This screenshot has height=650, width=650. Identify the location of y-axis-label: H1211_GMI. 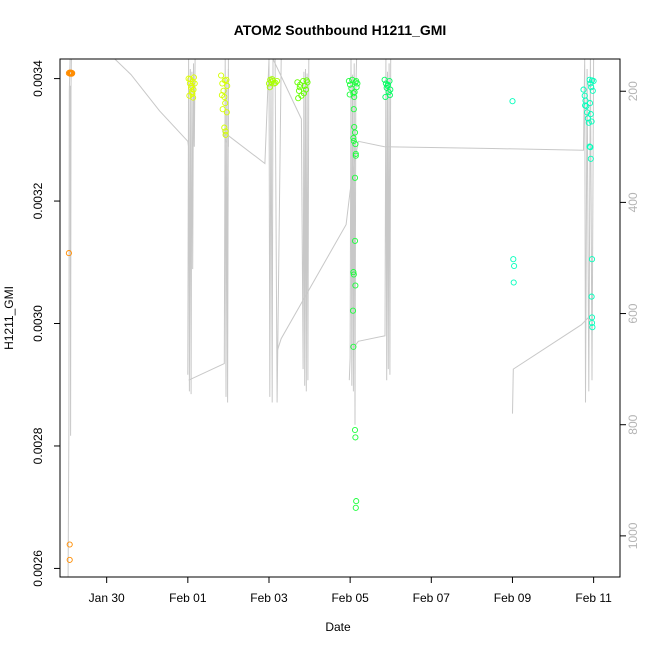
(9, 318).